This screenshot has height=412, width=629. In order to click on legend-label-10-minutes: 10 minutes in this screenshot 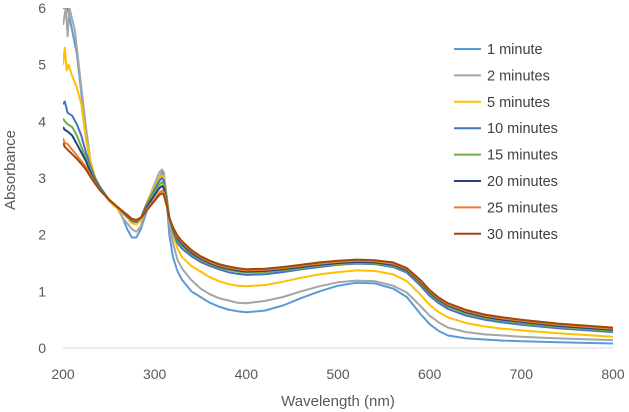, I will do `click(522, 129)`.